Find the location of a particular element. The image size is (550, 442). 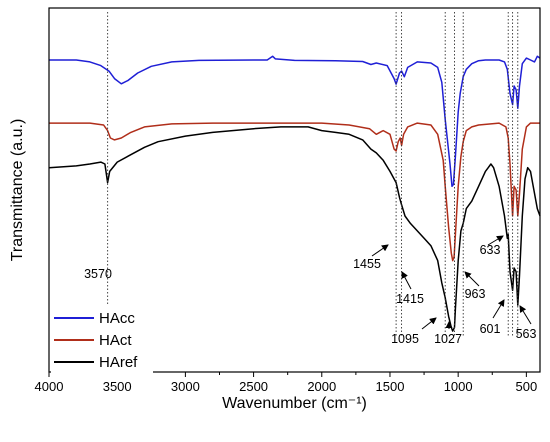

x-tick-label: 1500 is located at coordinates (390, 386).